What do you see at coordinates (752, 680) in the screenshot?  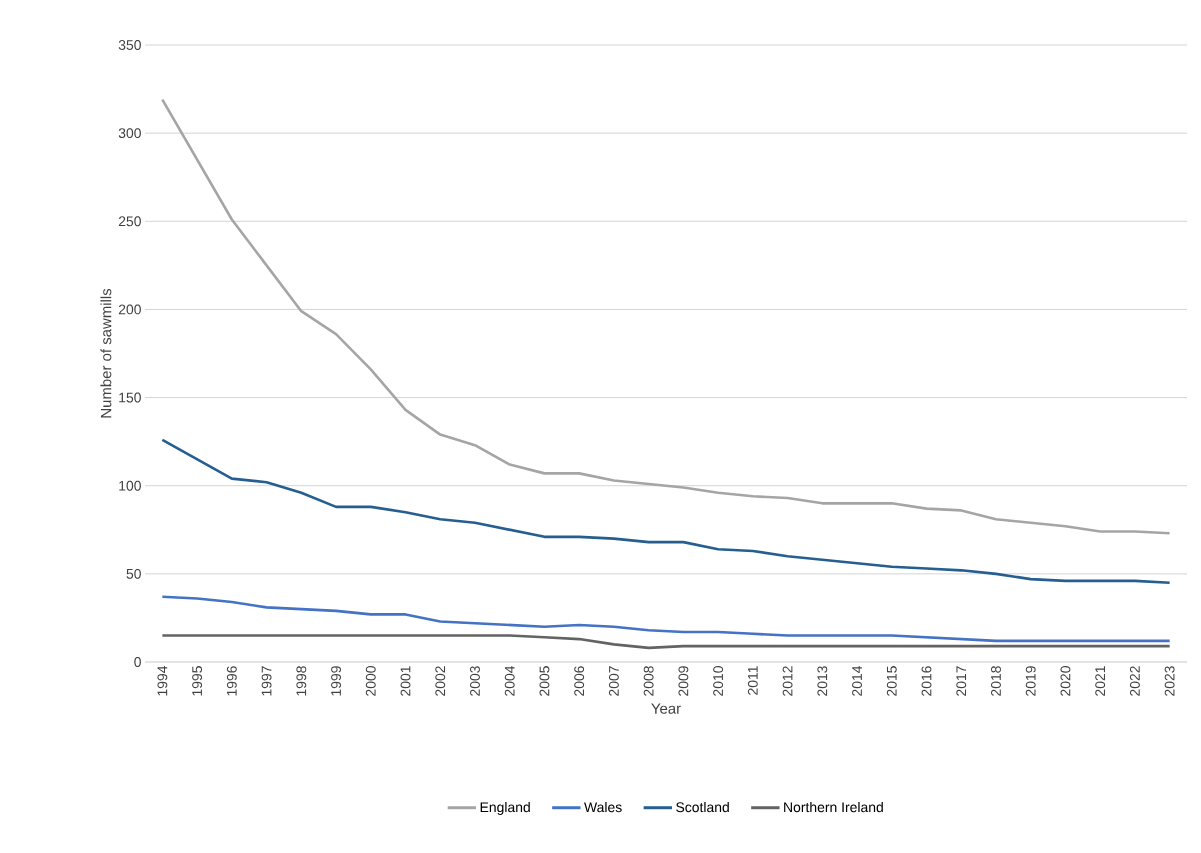 I see `x-tick-label: 2011` at bounding box center [752, 680].